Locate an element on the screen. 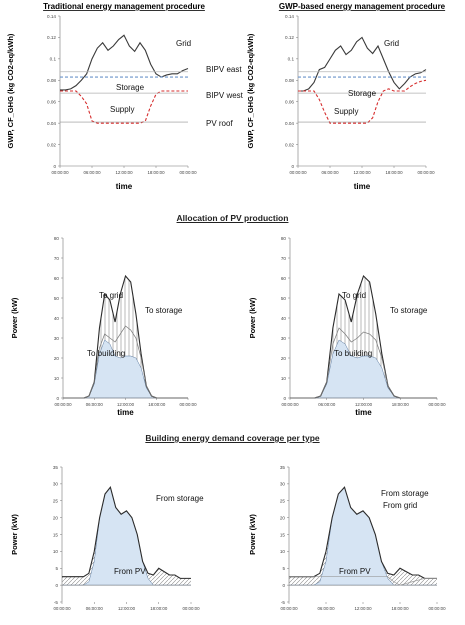 The height and width of the screenshot is (625, 465). annotation-from-grid: From grid is located at coordinates (400, 505).